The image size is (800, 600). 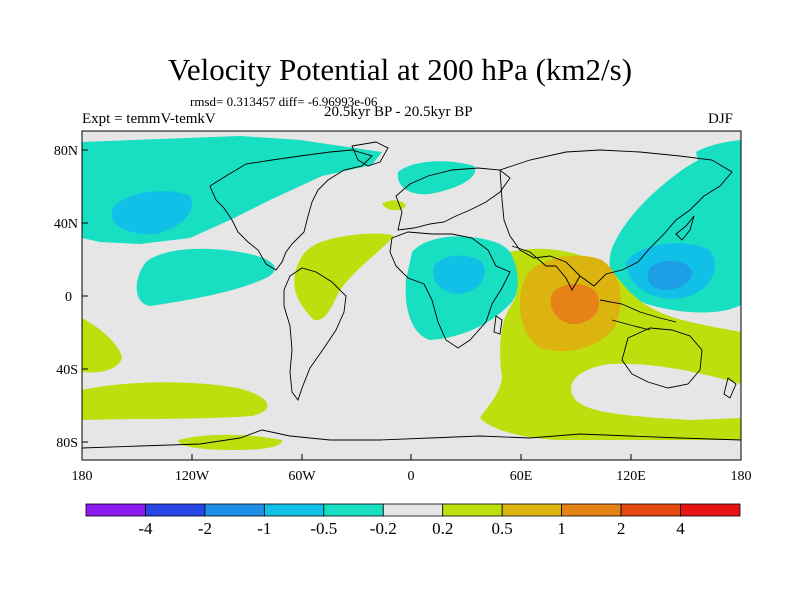 I want to click on coastline-europe, so click(x=453, y=199).